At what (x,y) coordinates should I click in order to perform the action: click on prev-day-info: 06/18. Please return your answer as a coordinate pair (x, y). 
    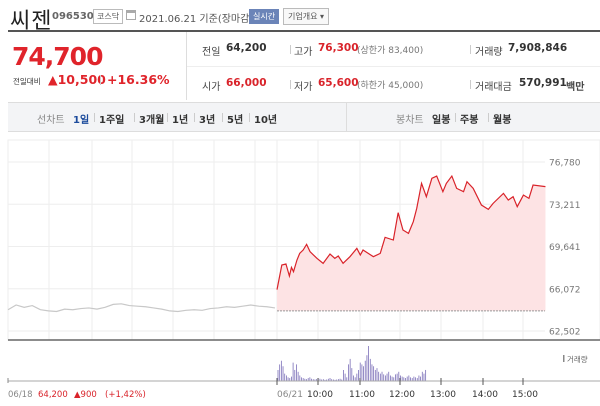
    Looking at the image, I should click on (20, 395).